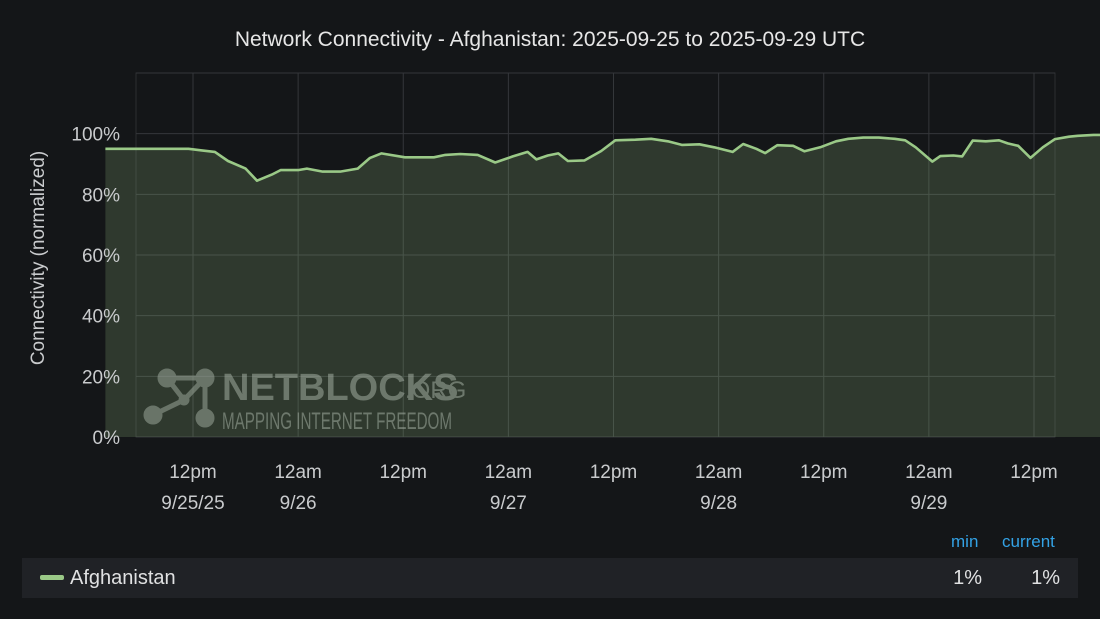  Describe the element at coordinates (101, 256) in the screenshot. I see `y-tick-label: 60%` at that location.